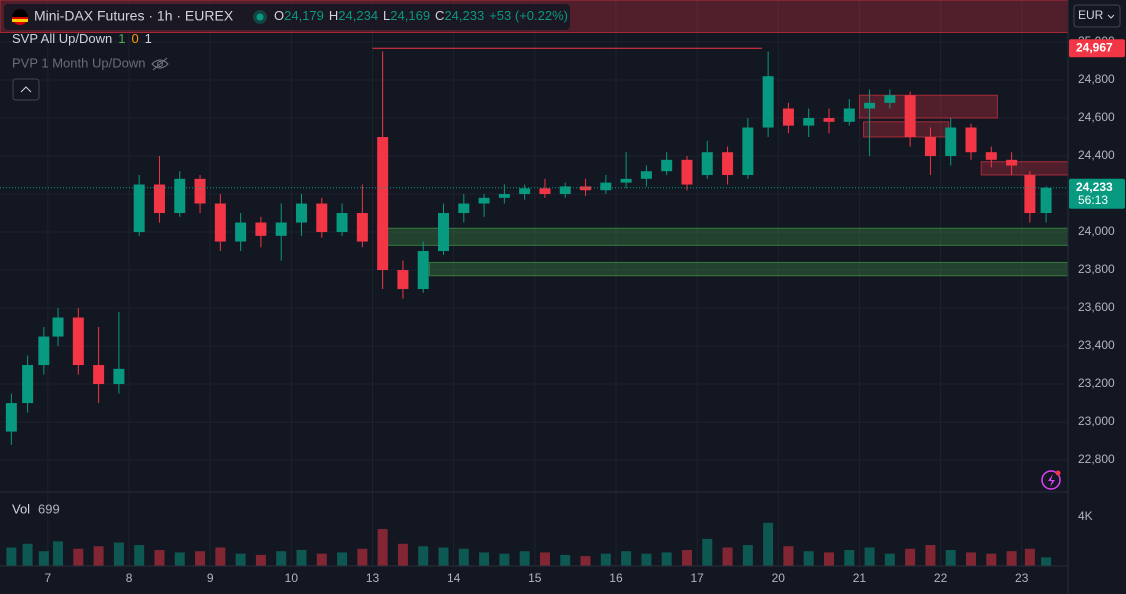 This screenshot has width=1126, height=594. What do you see at coordinates (148, 38) in the screenshot?
I see `indicator-param: 1` at bounding box center [148, 38].